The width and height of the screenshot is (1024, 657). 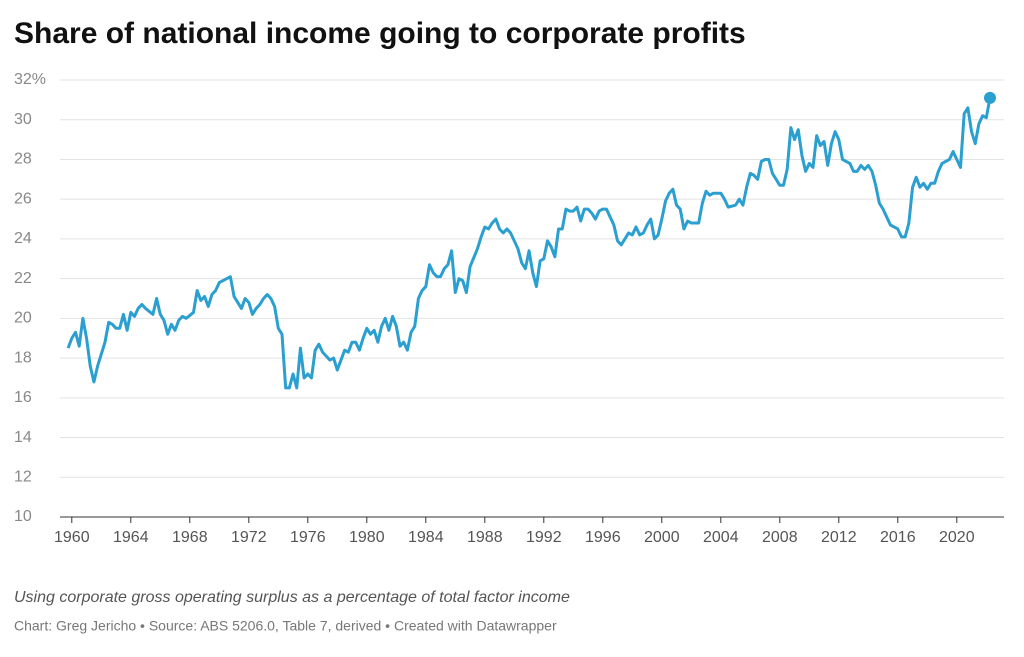 I want to click on x-tick-label: 2016, so click(x=898, y=537).